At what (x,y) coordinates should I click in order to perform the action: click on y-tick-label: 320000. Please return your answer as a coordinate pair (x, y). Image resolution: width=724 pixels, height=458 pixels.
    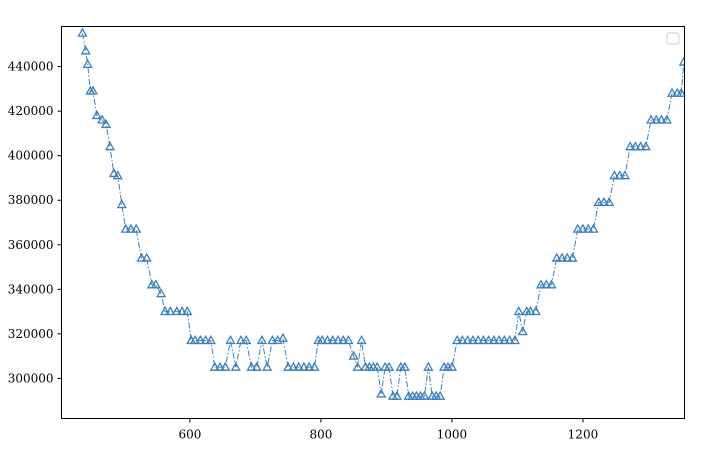
    Looking at the image, I should click on (31, 334).